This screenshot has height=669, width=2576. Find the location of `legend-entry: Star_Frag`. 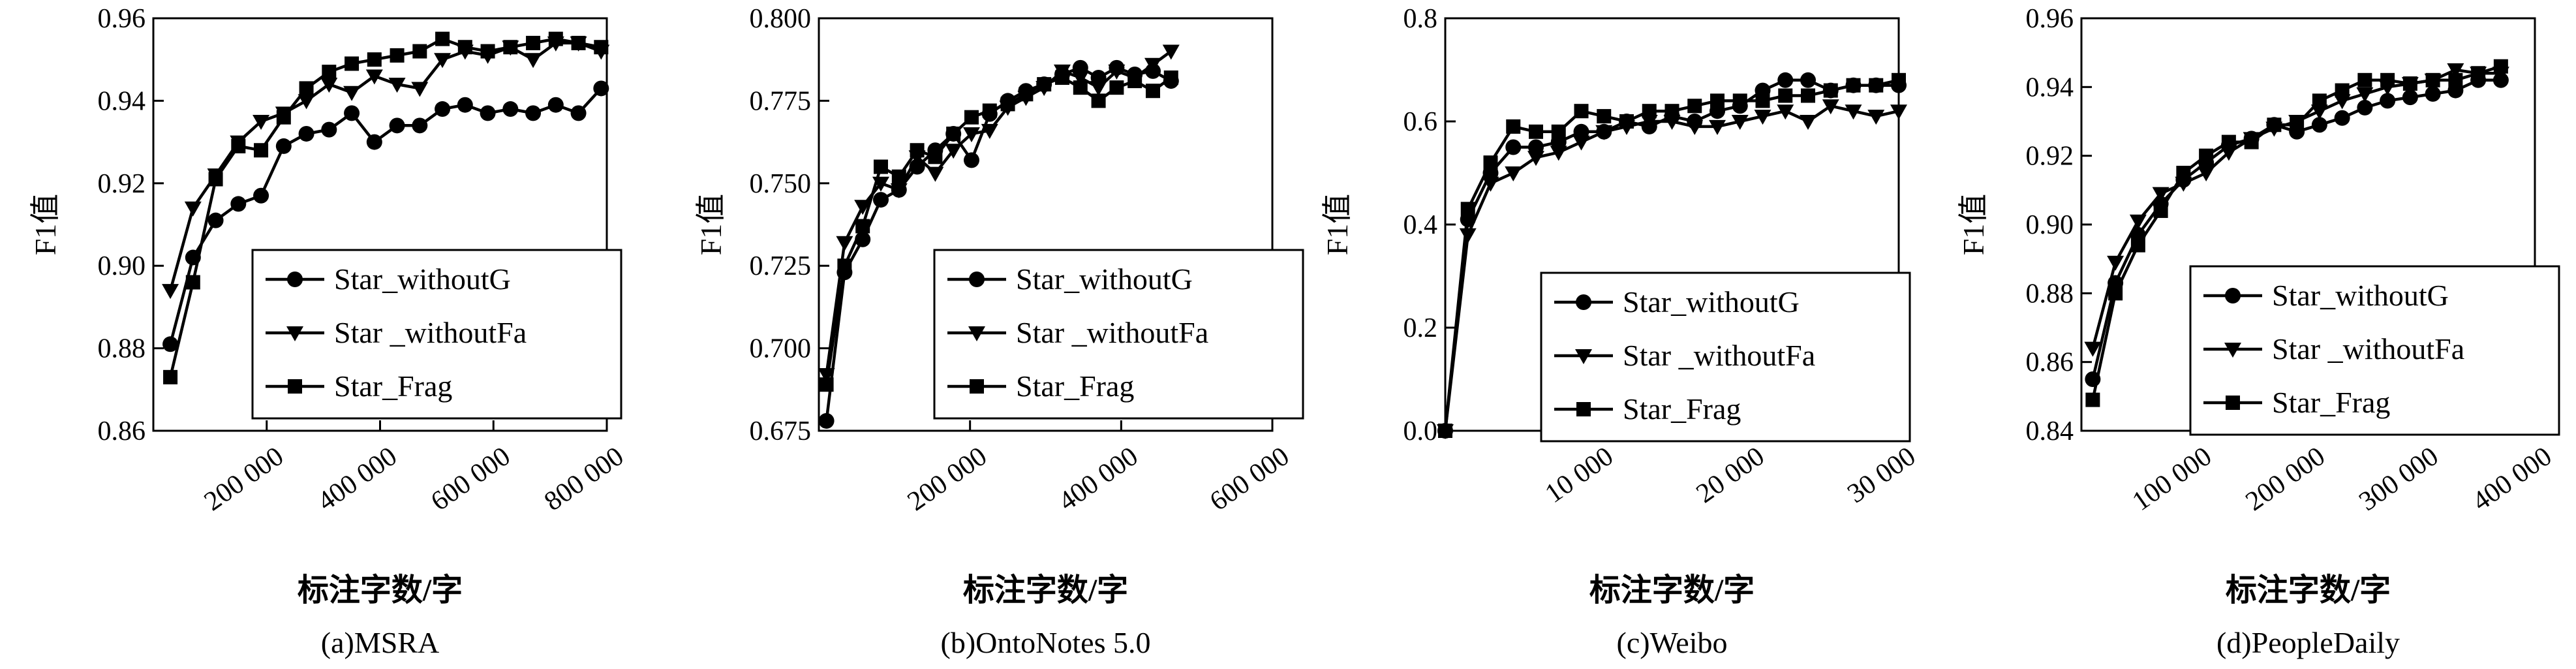

legend-entry: Star_Frag is located at coordinates (359, 386).